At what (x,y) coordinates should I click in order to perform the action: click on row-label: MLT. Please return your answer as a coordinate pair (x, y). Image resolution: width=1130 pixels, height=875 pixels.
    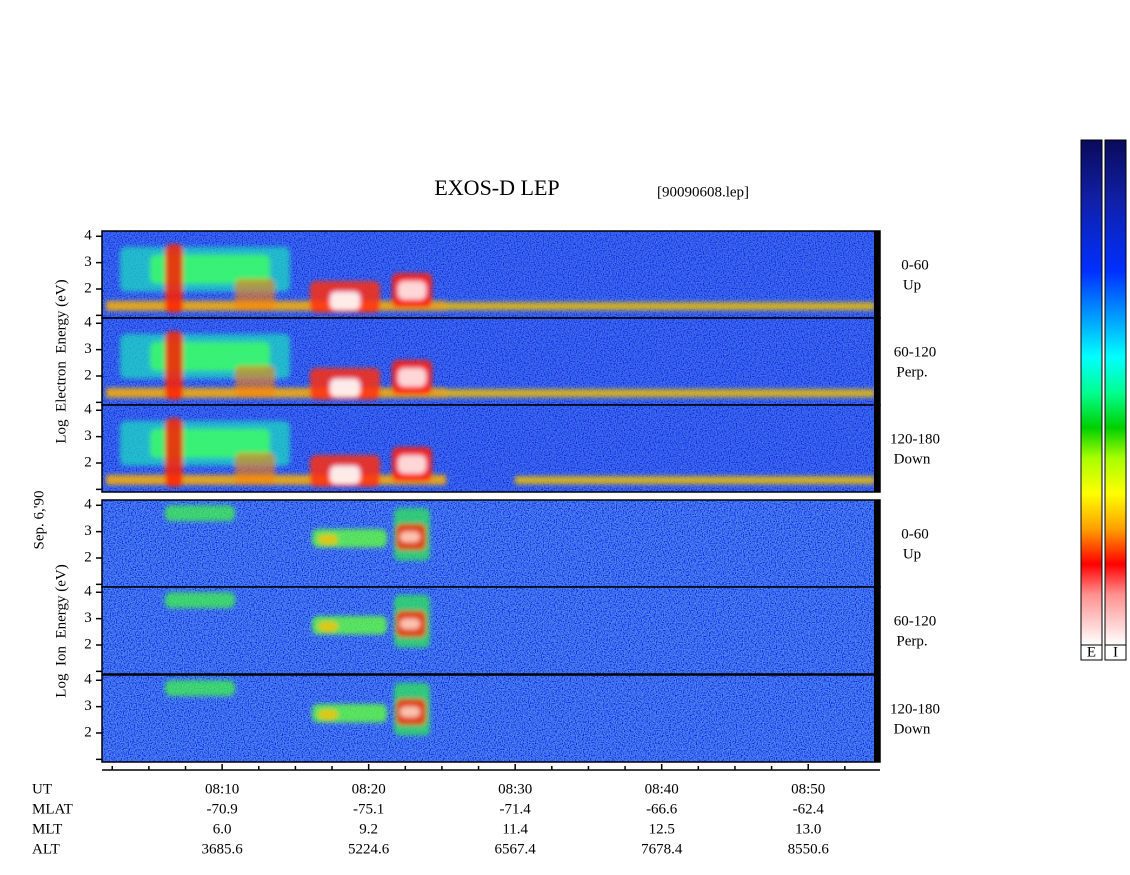
    Looking at the image, I should click on (47, 829).